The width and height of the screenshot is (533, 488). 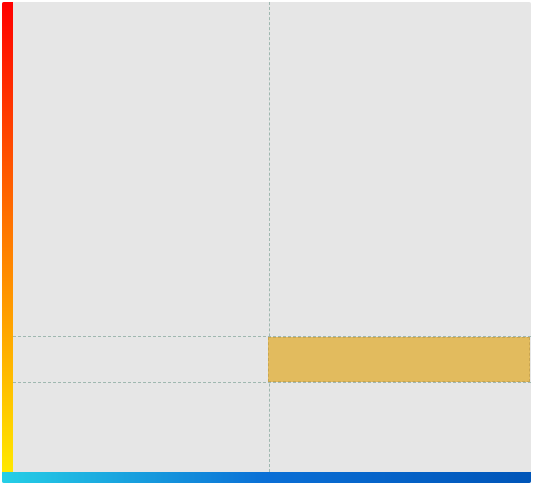 I want to click on vertical-guide-line, so click(x=269, y=237).